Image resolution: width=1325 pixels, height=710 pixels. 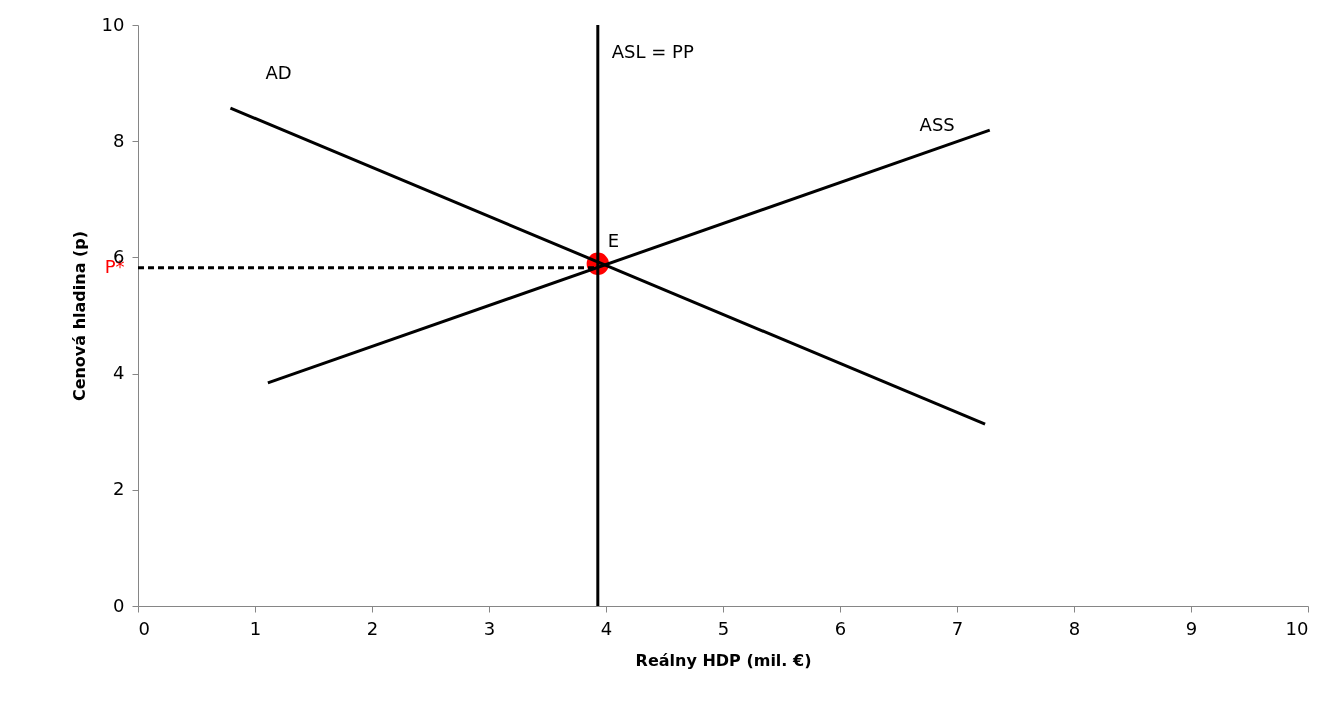 I want to click on y-axis-title: Cenová hladina (p), so click(x=79, y=316).